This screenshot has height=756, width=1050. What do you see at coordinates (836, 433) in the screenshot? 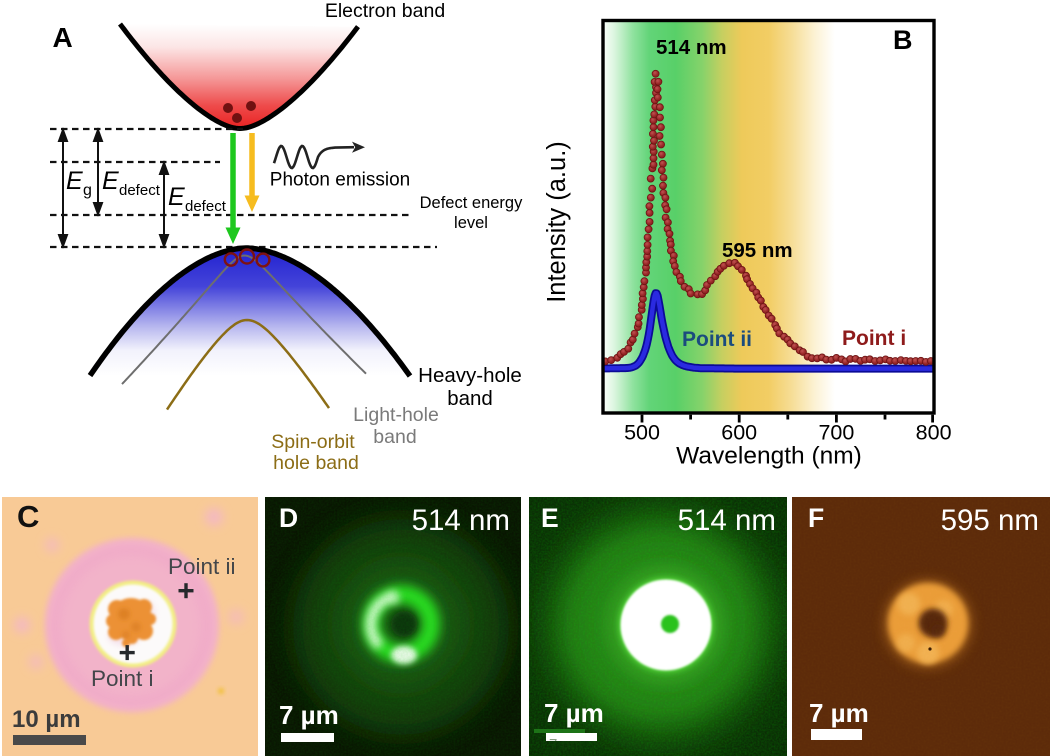
I see `svg-text: 700` at bounding box center [836, 433].